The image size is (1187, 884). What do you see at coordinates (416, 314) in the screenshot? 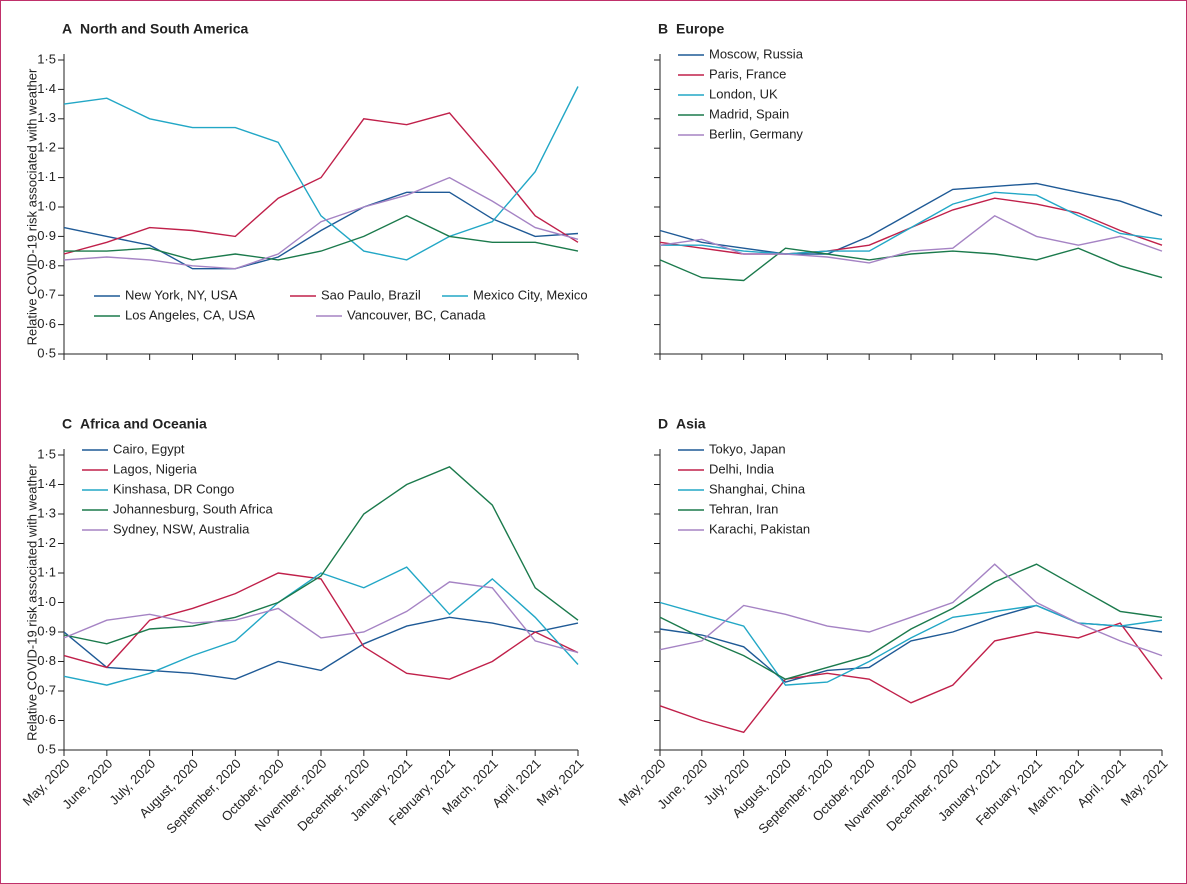
I see `legend-label: Vancouver, BC, Canada` at bounding box center [416, 314].